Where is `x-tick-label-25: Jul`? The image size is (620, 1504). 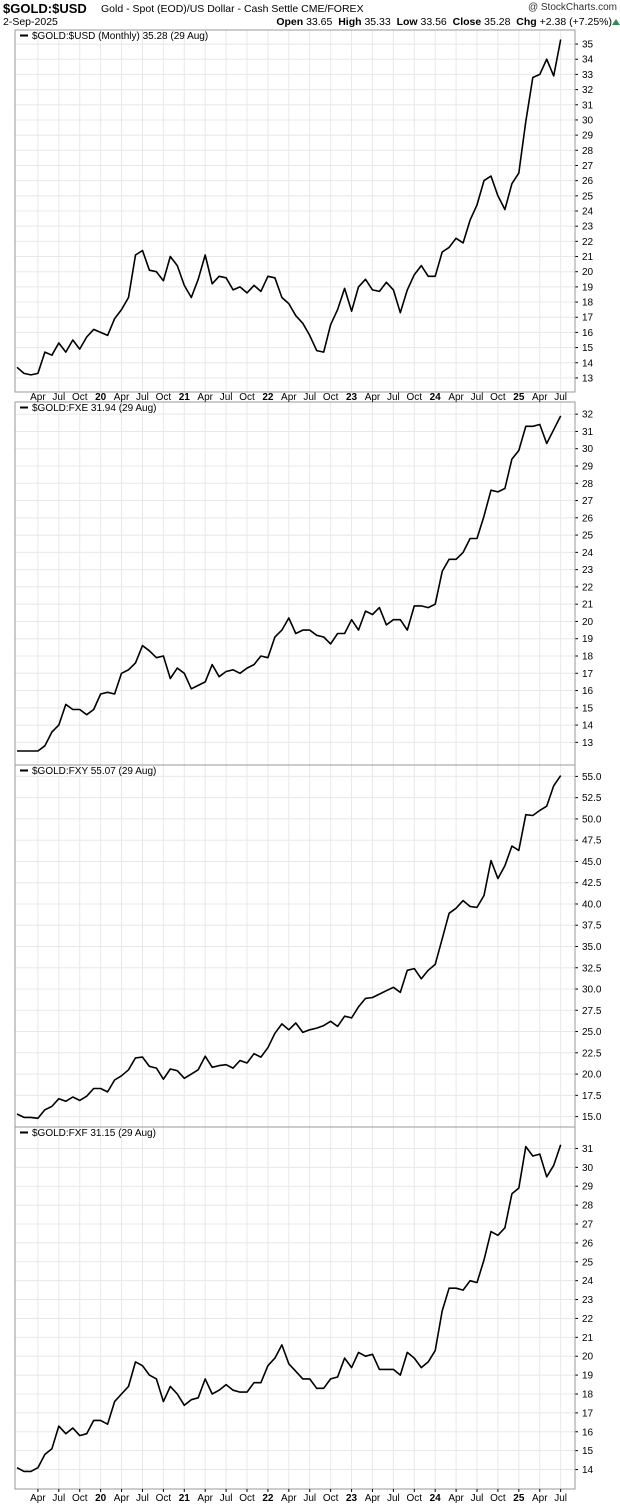 x-tick-label-25: Jul is located at coordinates (560, 1498).